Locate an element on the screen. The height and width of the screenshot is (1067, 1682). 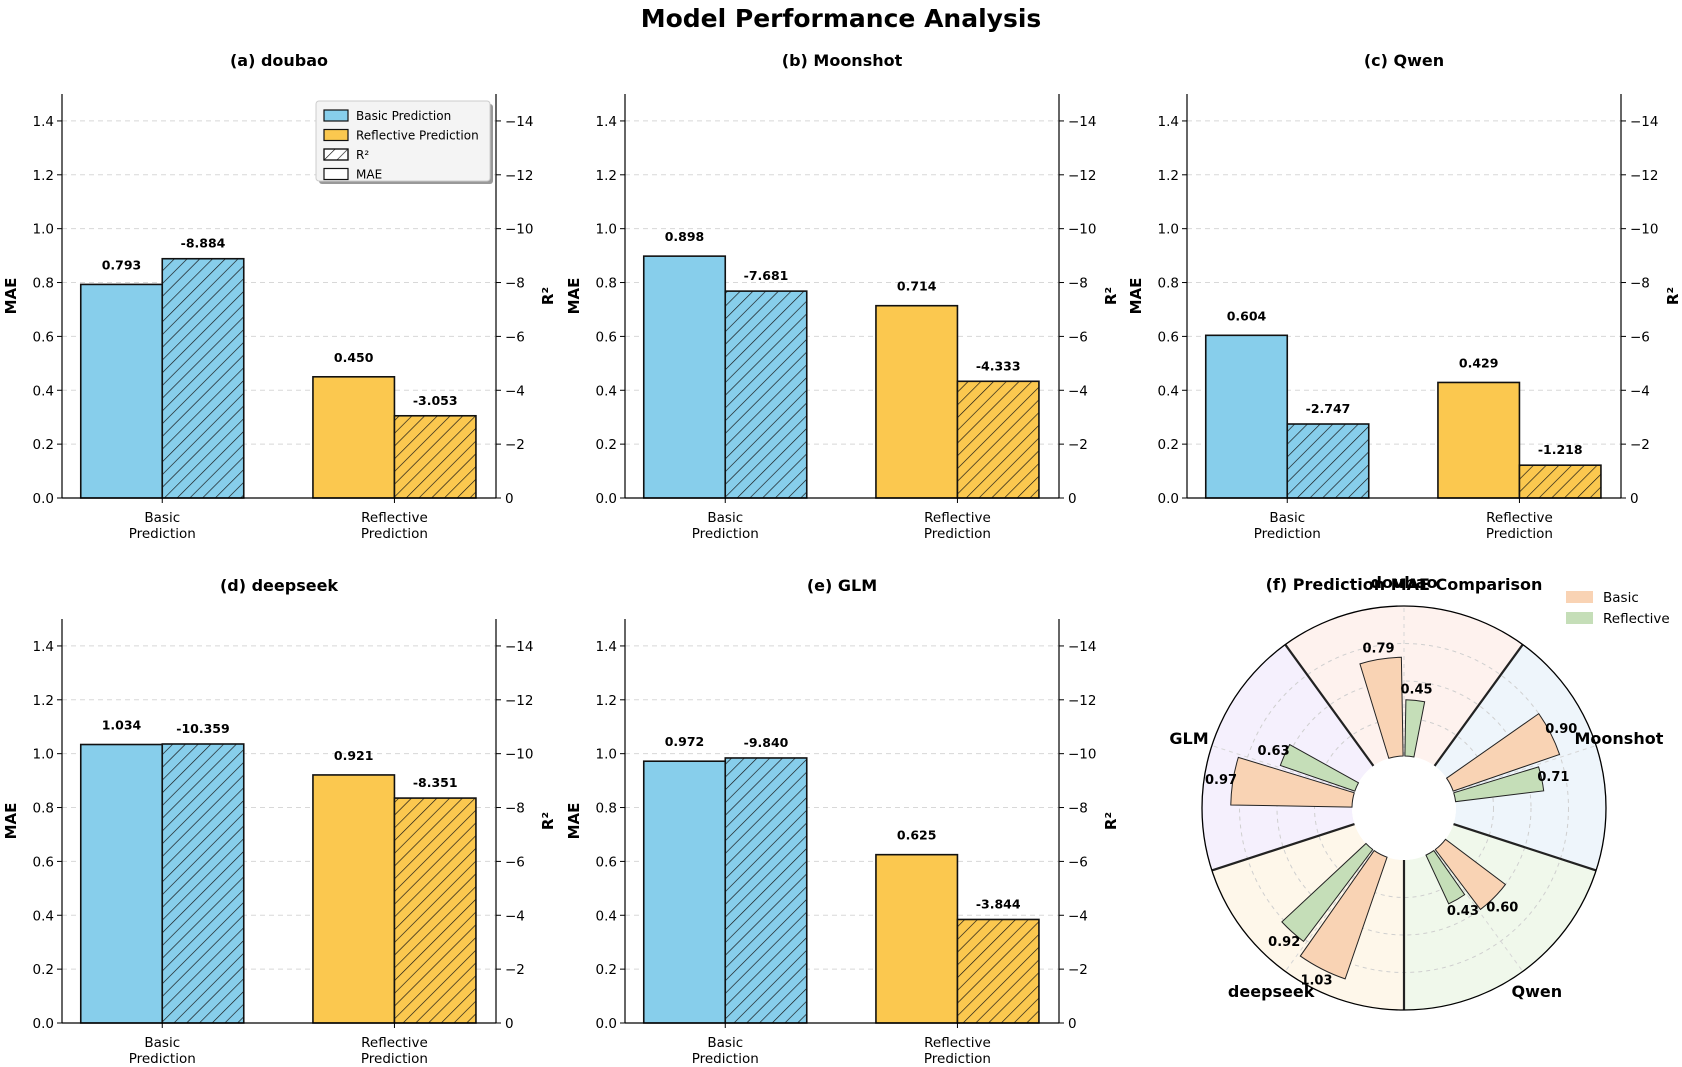
r2-value-label: -9.840 is located at coordinates (766, 742).